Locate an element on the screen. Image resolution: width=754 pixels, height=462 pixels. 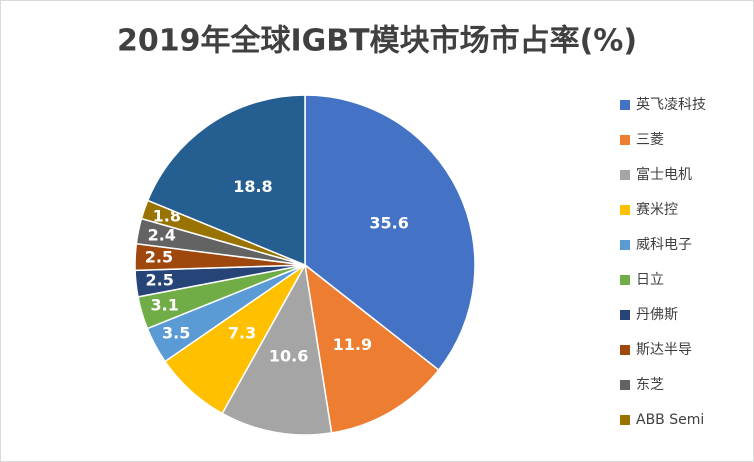
legend-label: 威科电子 is located at coordinates (664, 245).